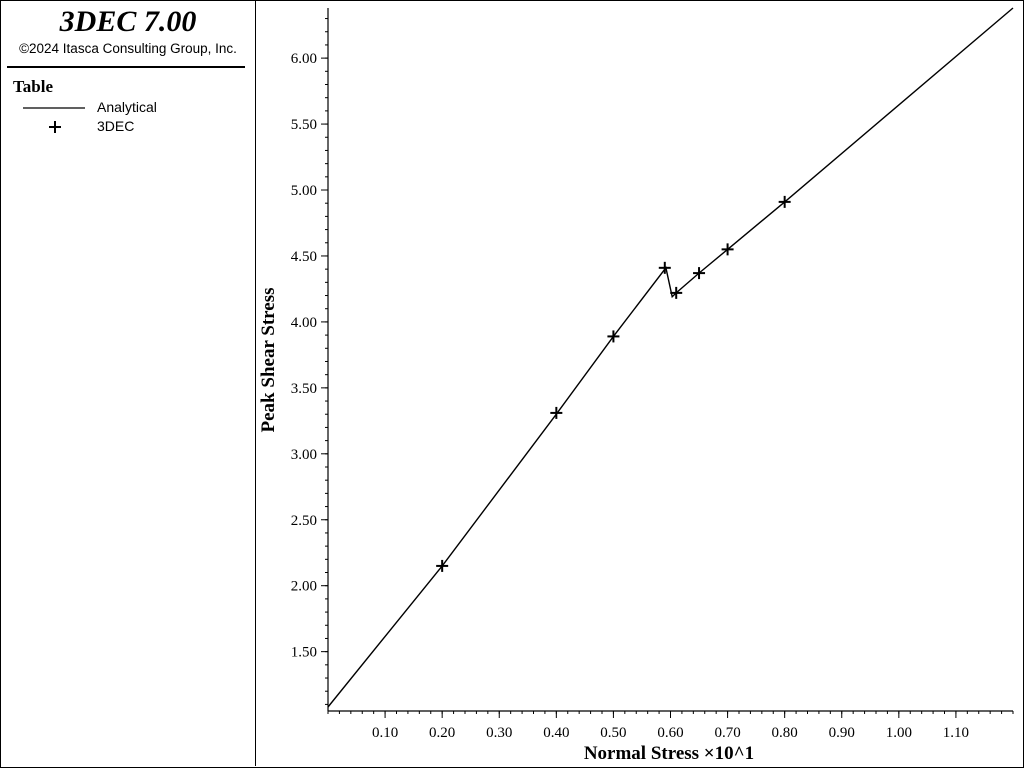 Image resolution: width=1024 pixels, height=768 pixels. I want to click on legend-item-label: Analytical, so click(127, 107).